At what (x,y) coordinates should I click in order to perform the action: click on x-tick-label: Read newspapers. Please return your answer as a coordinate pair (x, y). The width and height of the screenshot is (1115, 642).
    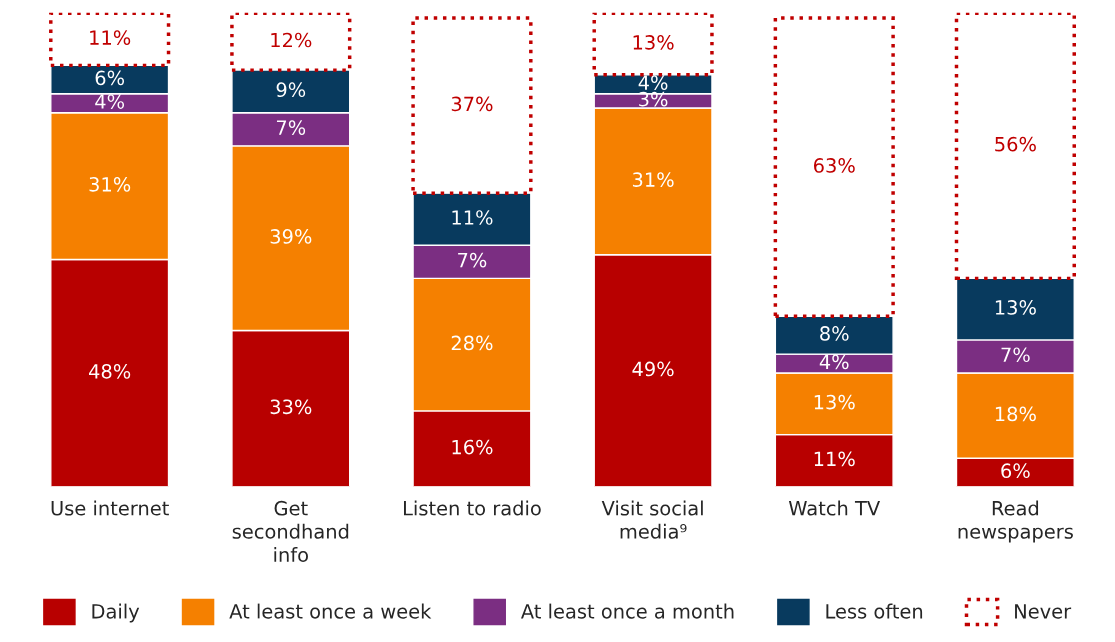
    Looking at the image, I should click on (1015, 521).